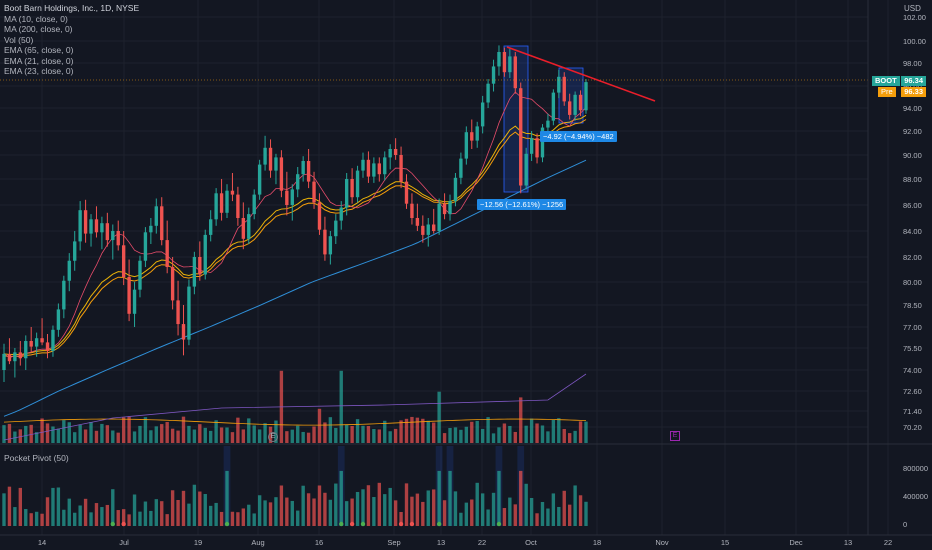 This screenshot has height=550, width=932. I want to click on legend-ema23: EMA (23, close, 0), so click(39, 71).